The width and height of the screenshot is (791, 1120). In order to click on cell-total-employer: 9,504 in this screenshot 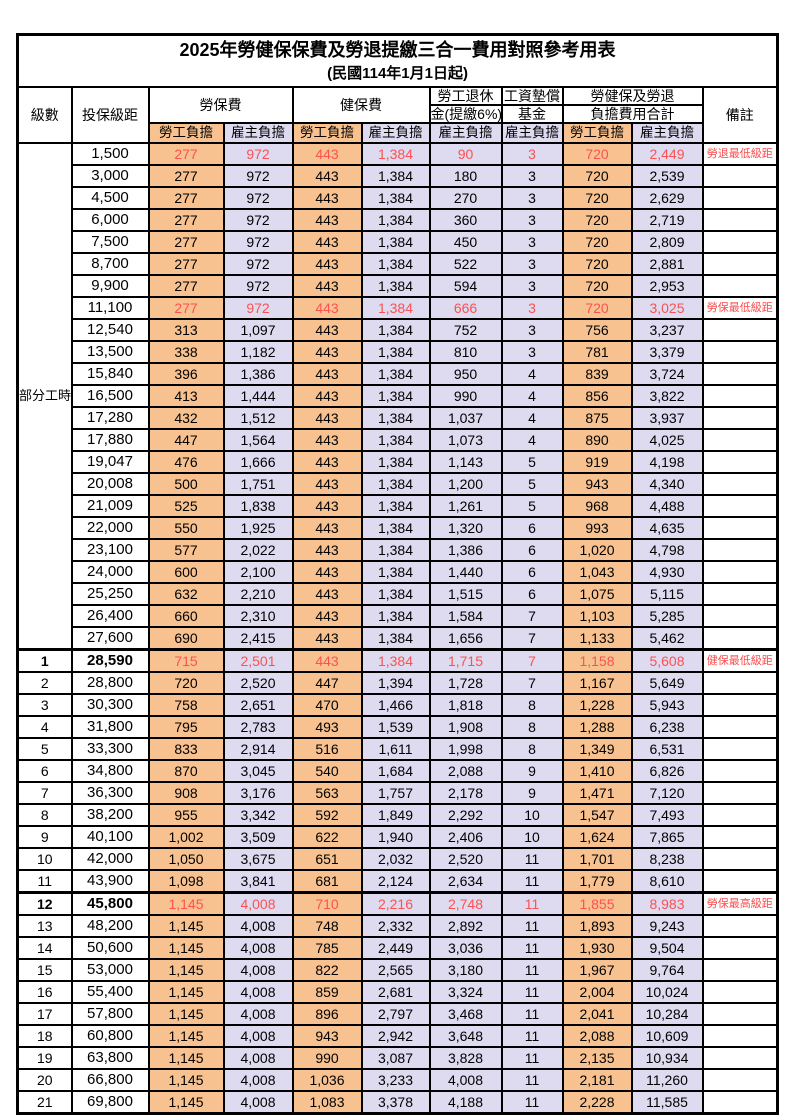, I will do `click(667, 948)`.